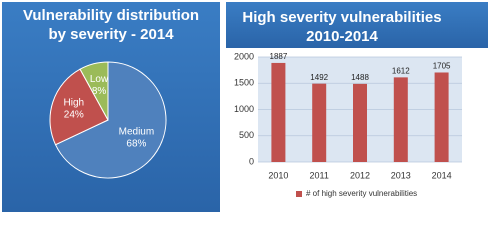  Describe the element at coordinates (299, 194) in the screenshot. I see `legend-swatch` at that location.